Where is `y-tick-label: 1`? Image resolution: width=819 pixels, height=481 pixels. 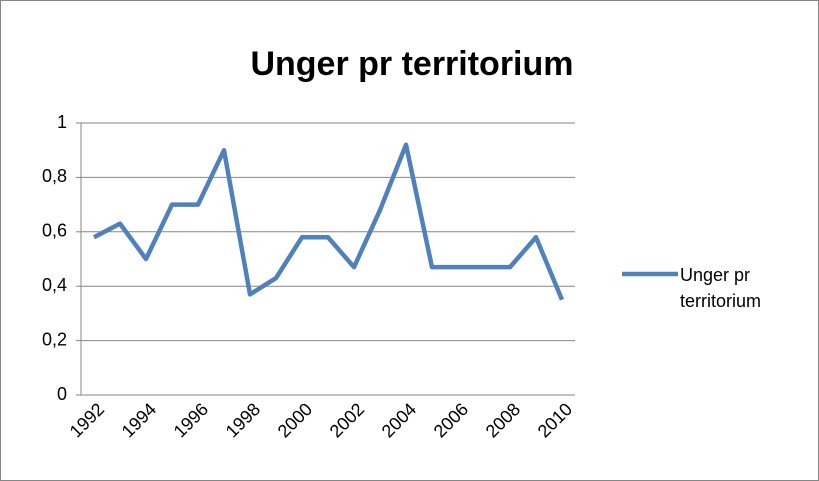
y-tick-label: 1 is located at coordinates (62, 122).